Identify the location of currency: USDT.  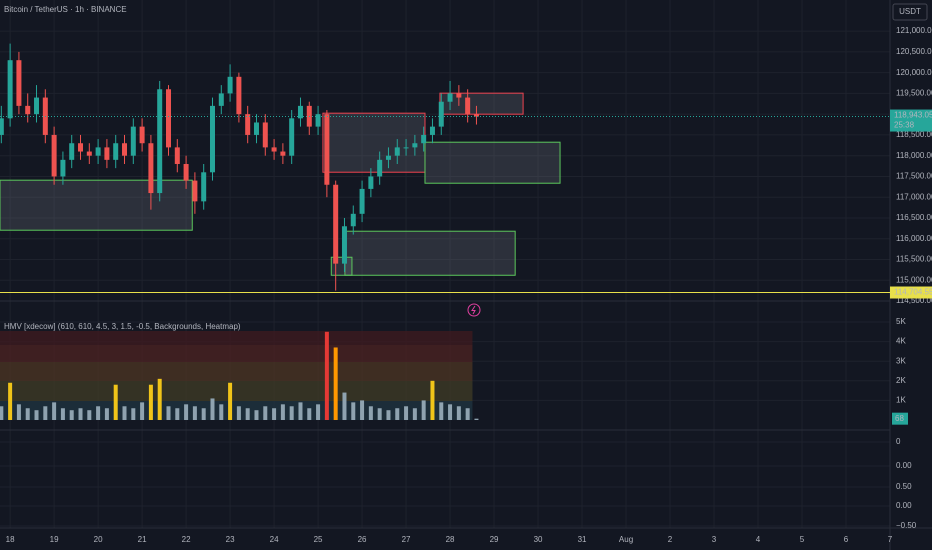
(910, 11).